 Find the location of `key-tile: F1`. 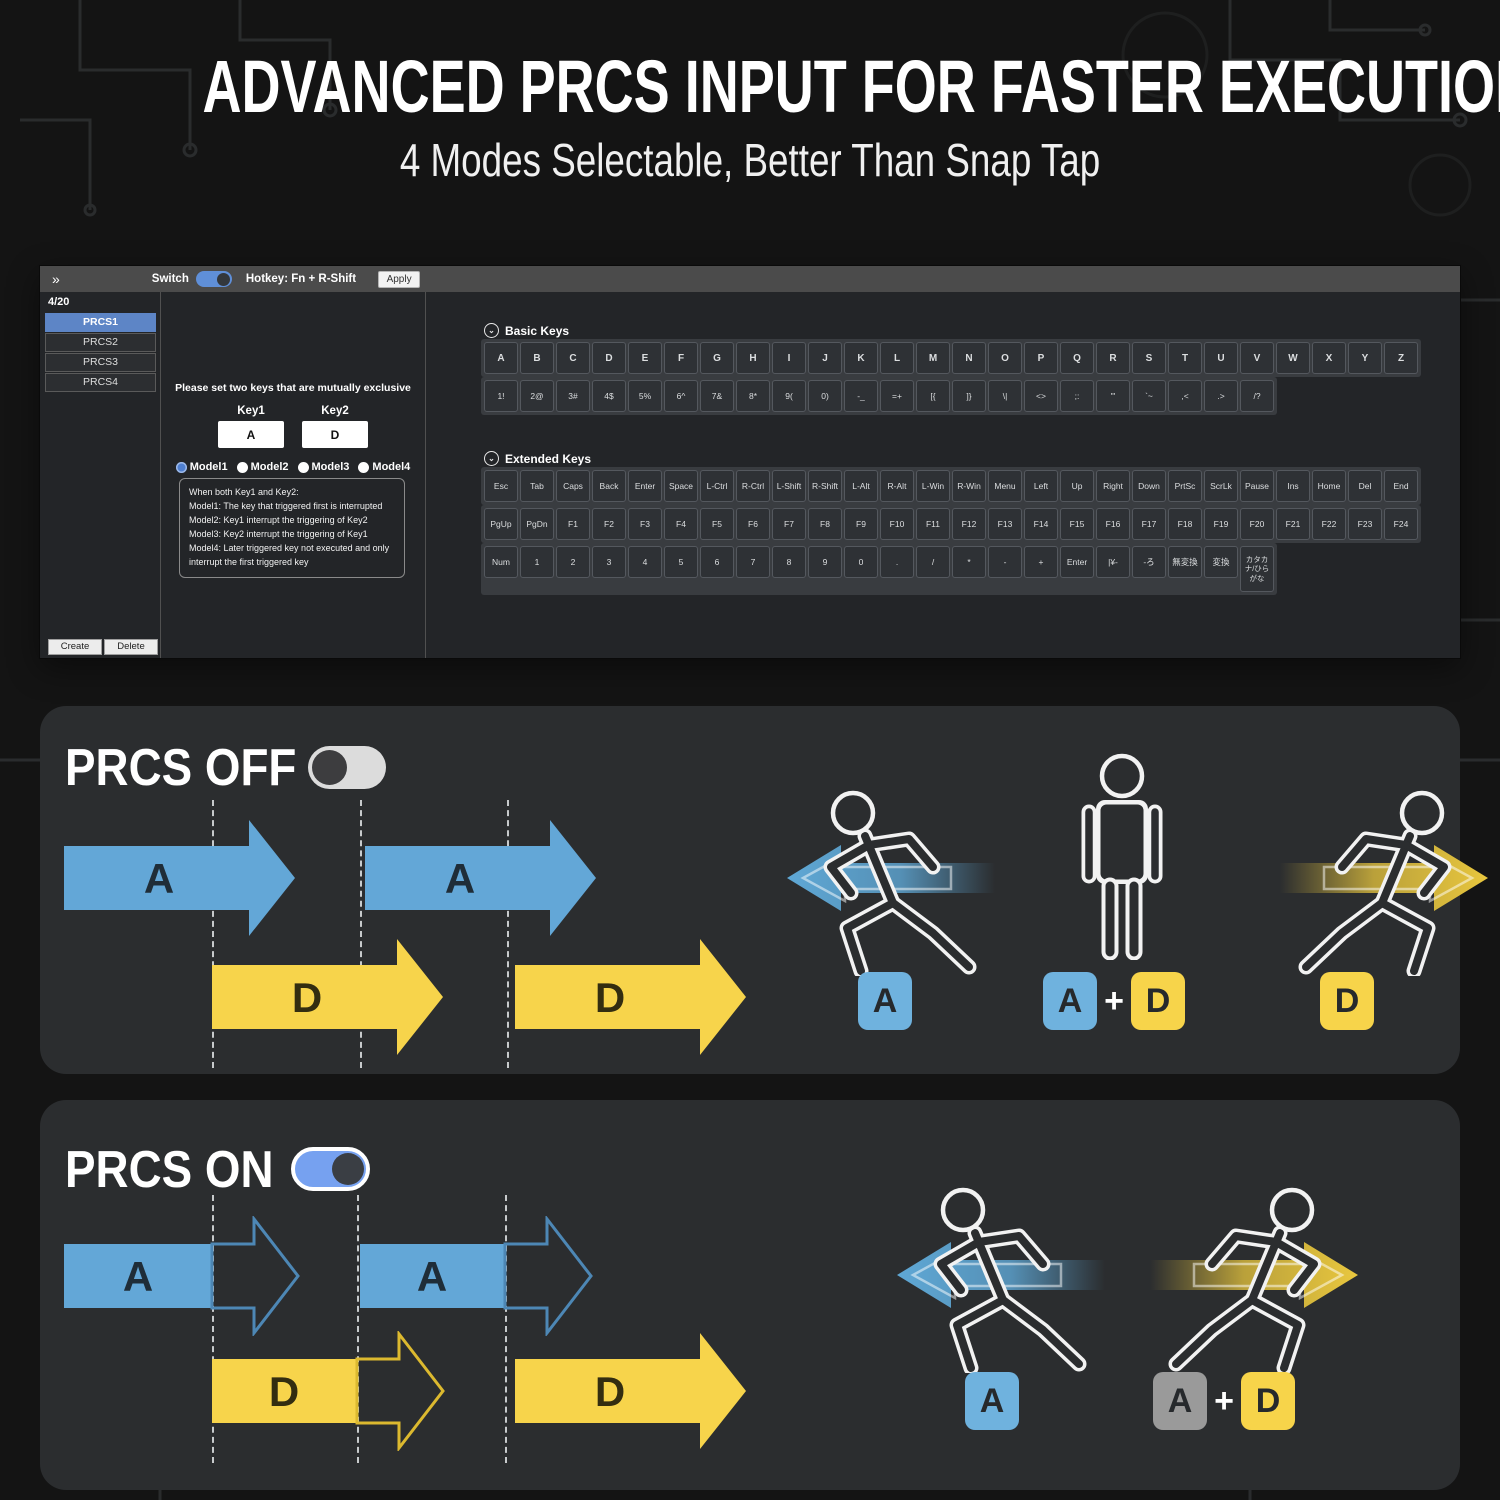

key-tile: F1 is located at coordinates (573, 524).